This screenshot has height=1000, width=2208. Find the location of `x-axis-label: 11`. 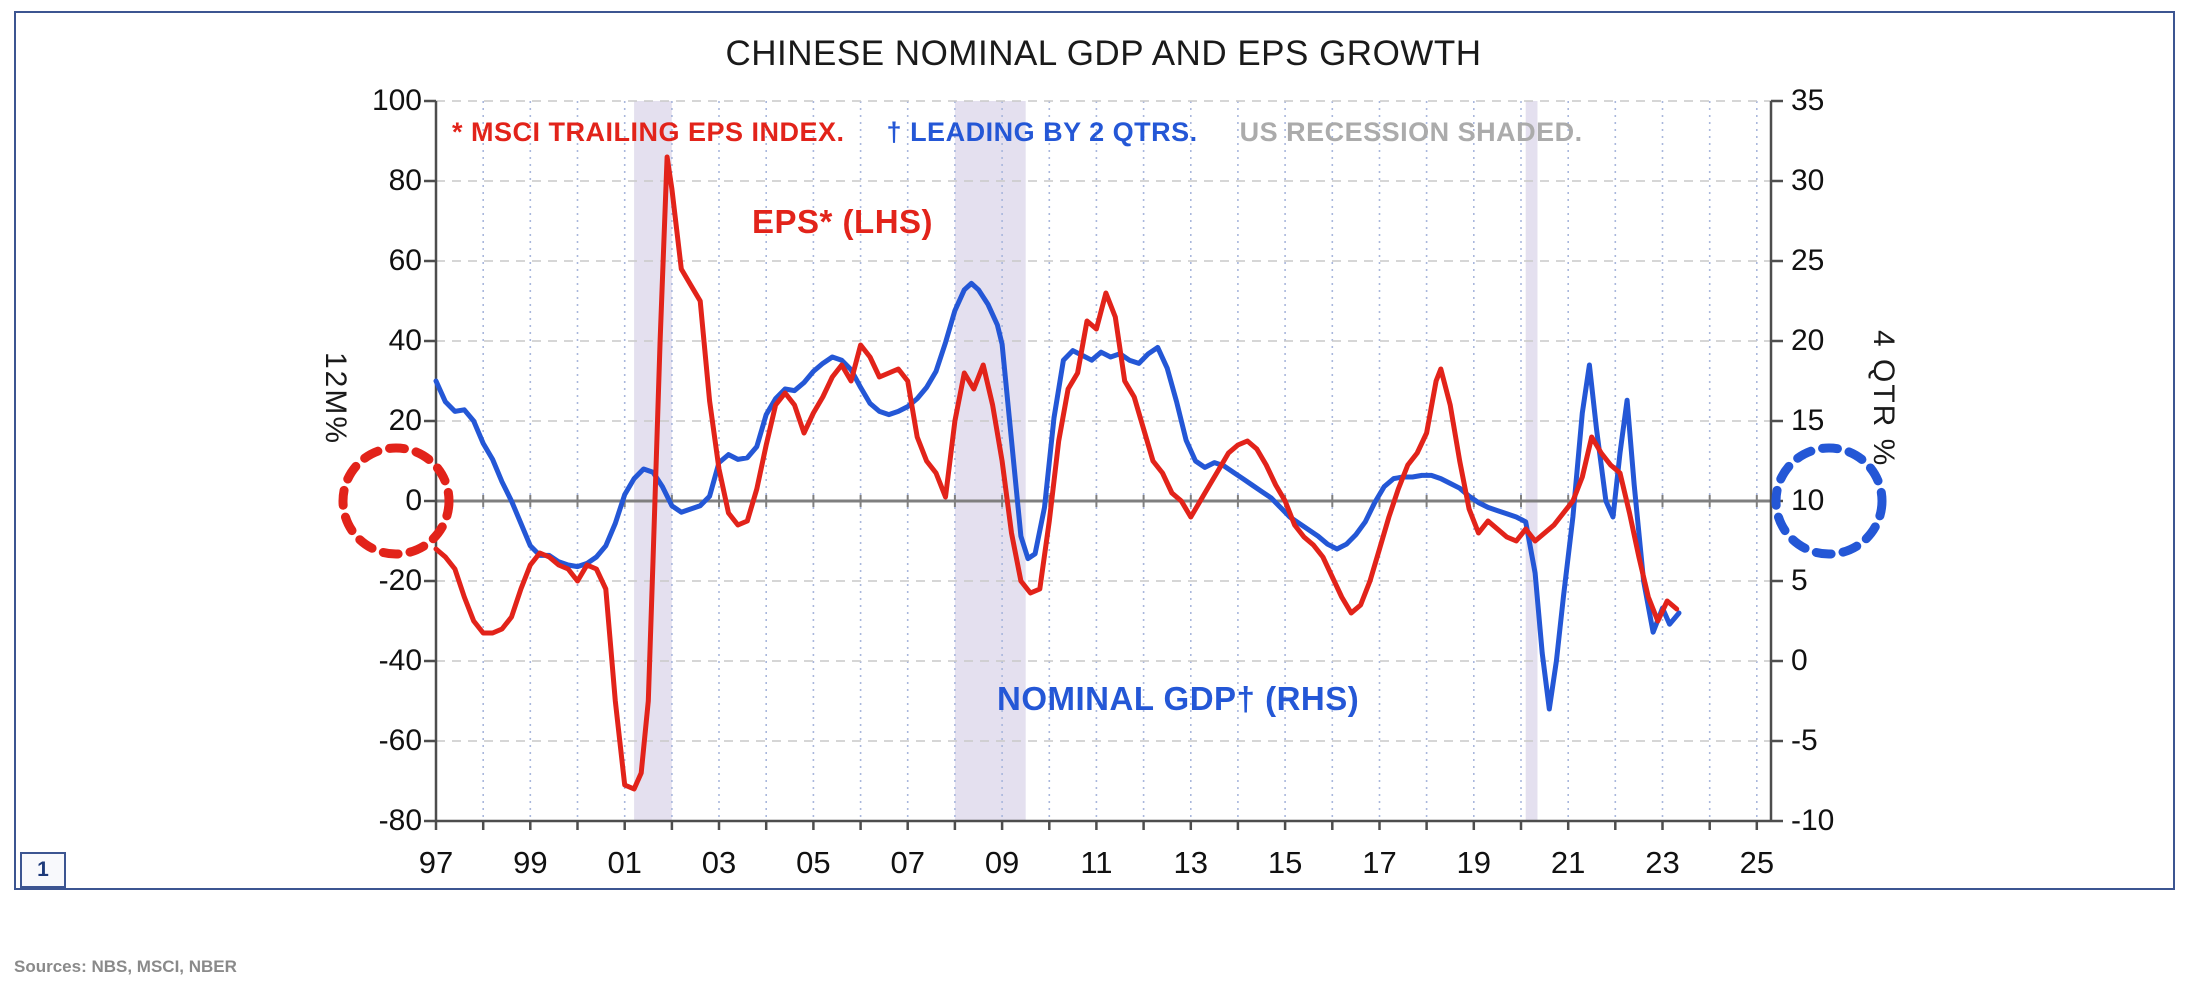

x-axis-label: 11 is located at coordinates (1096, 862).